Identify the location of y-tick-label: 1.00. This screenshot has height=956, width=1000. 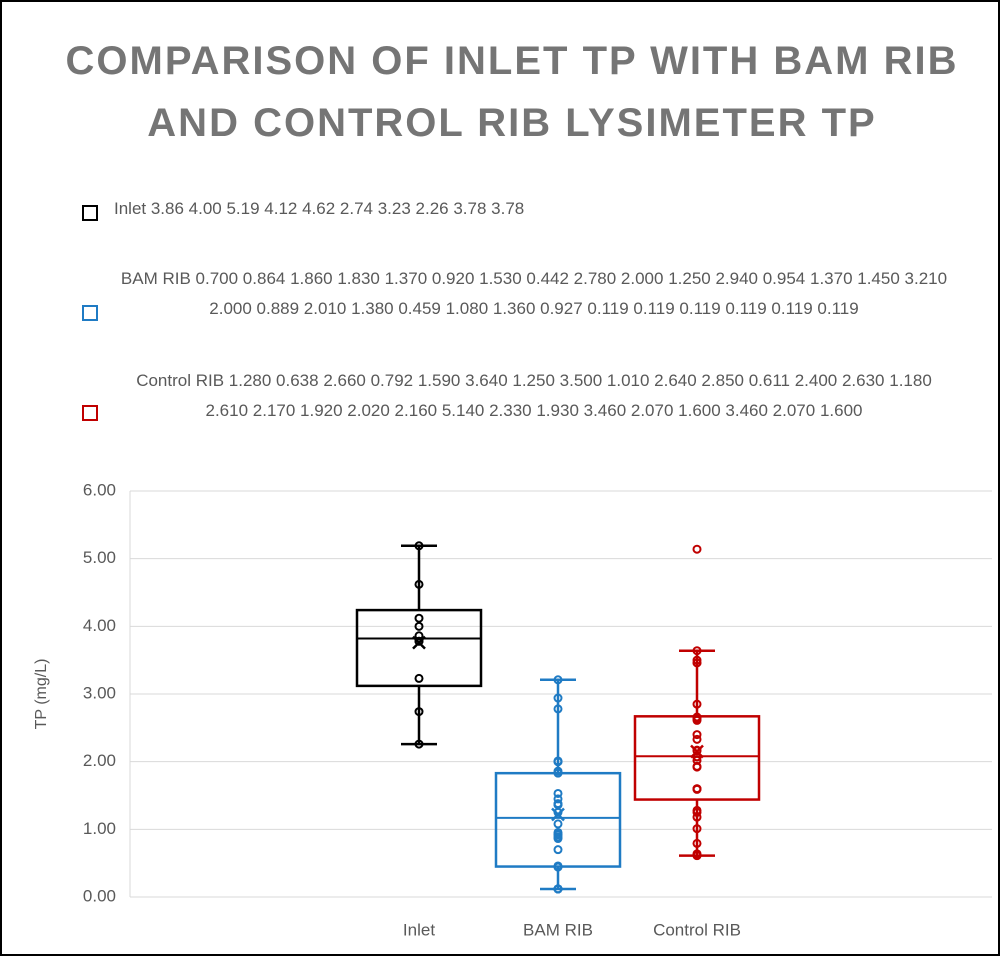
(99, 828).